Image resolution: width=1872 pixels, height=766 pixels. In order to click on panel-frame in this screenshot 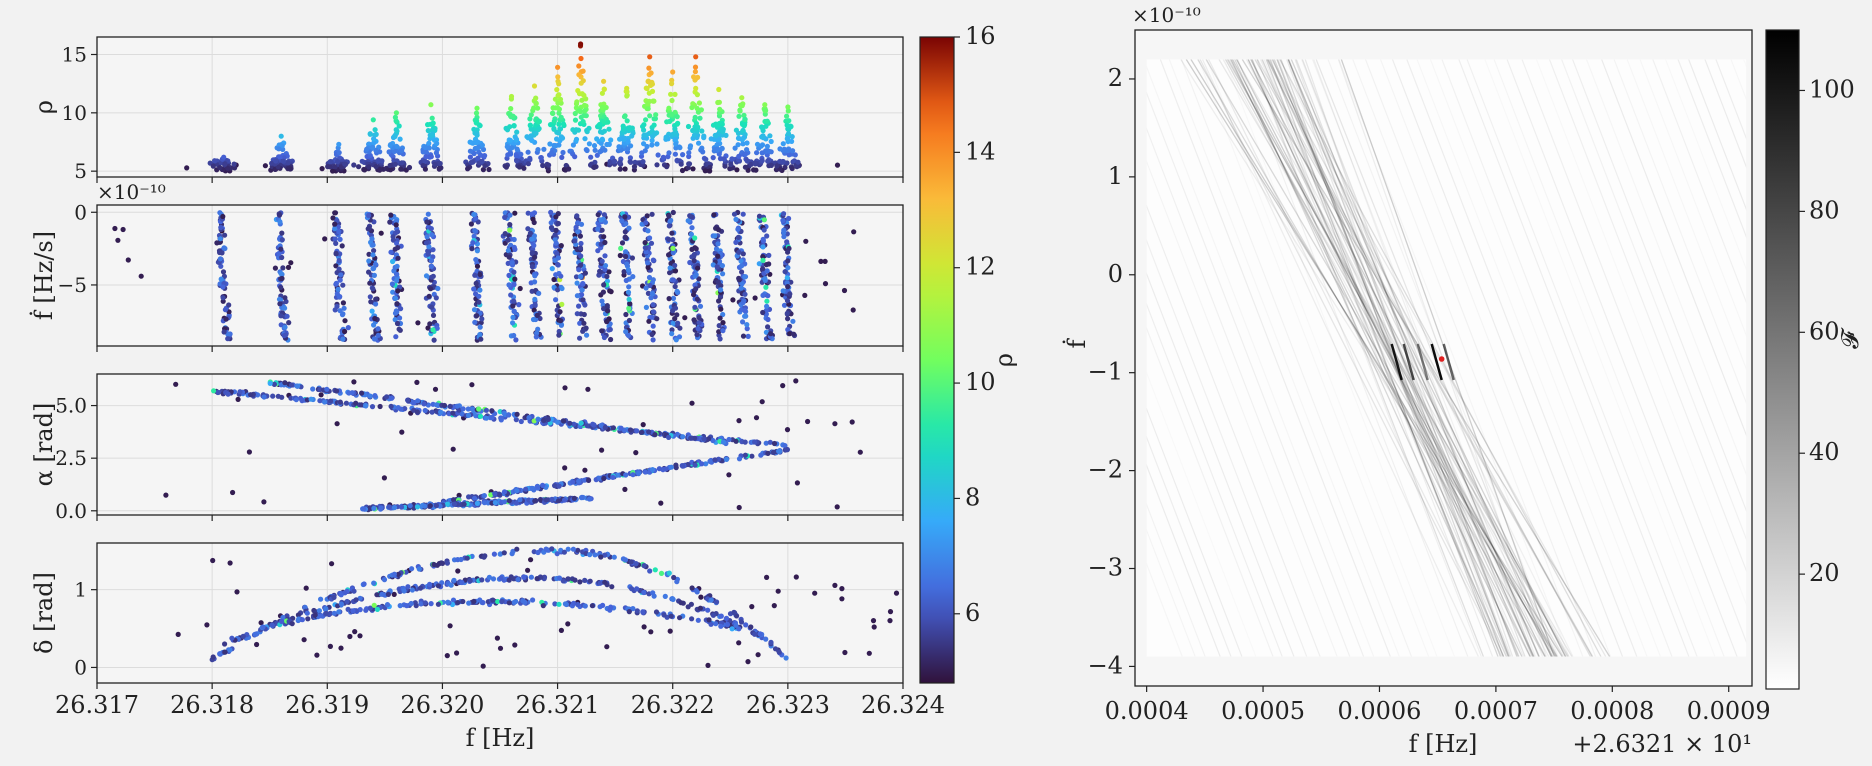, I will do `click(500, 613)`.